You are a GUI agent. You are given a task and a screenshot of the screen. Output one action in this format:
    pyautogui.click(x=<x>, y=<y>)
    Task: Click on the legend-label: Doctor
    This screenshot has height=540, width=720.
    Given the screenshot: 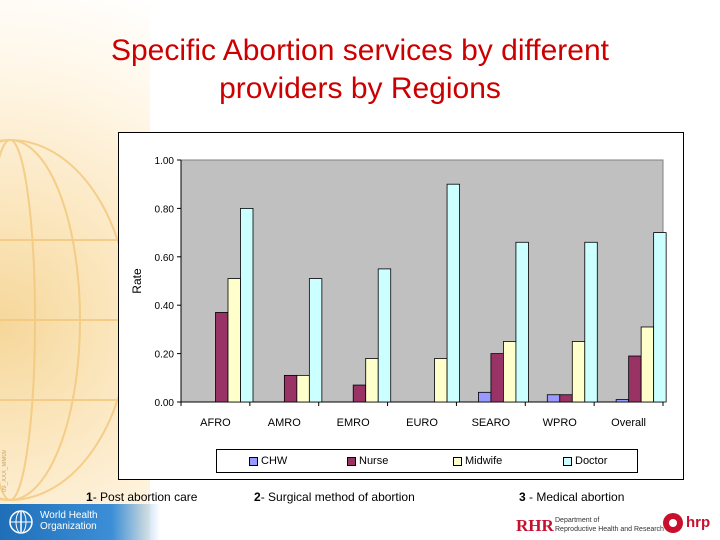 What is the action you would take?
    pyautogui.click(x=591, y=461)
    